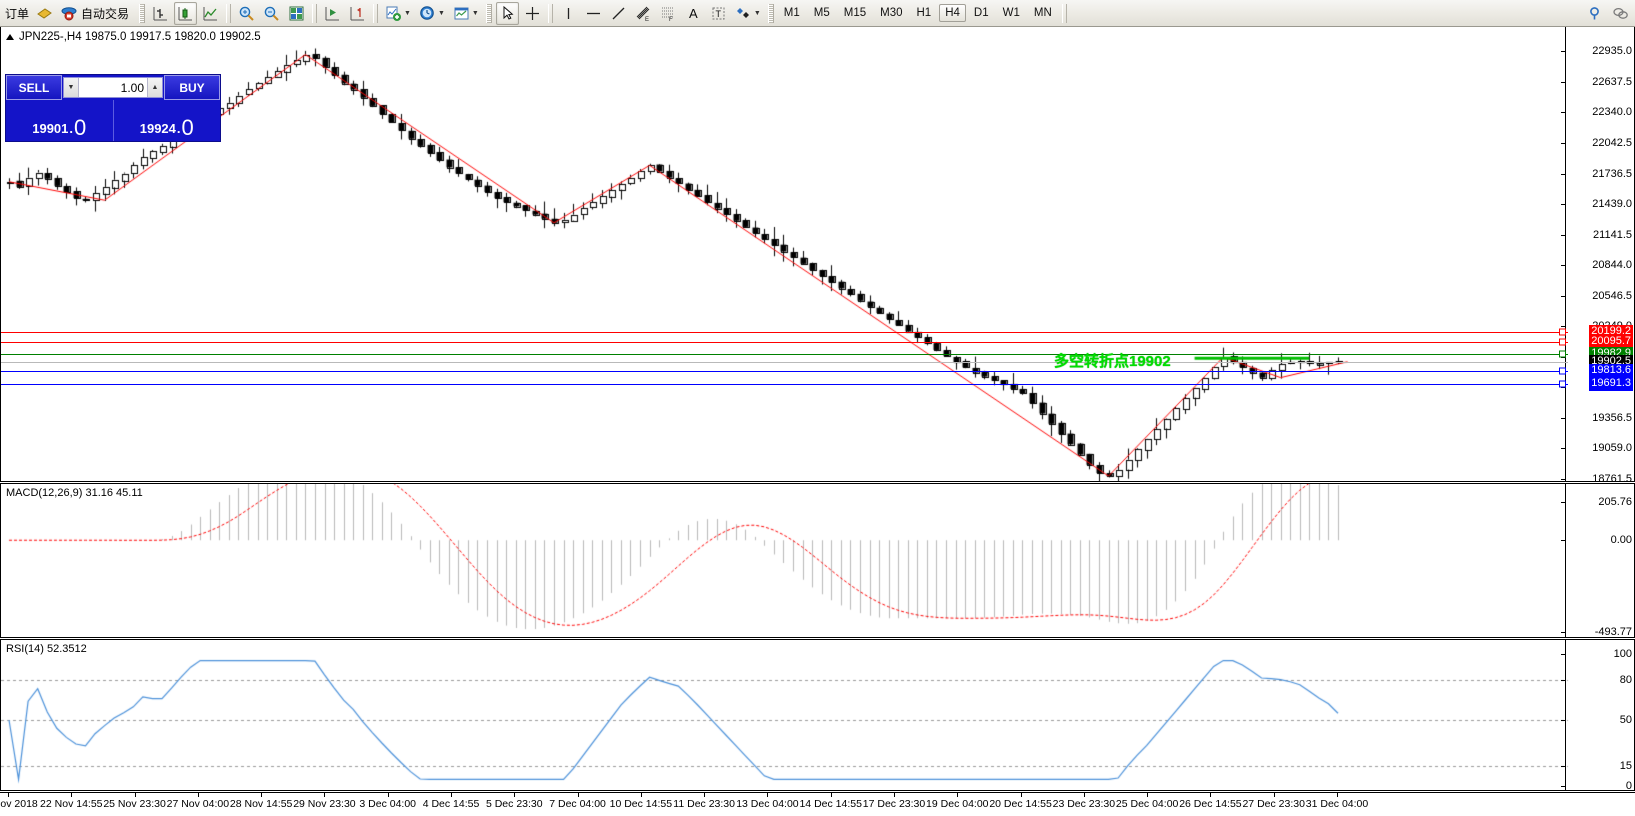  What do you see at coordinates (398, 13) in the screenshot?
I see `add-indicator-icon: ▼` at bounding box center [398, 13].